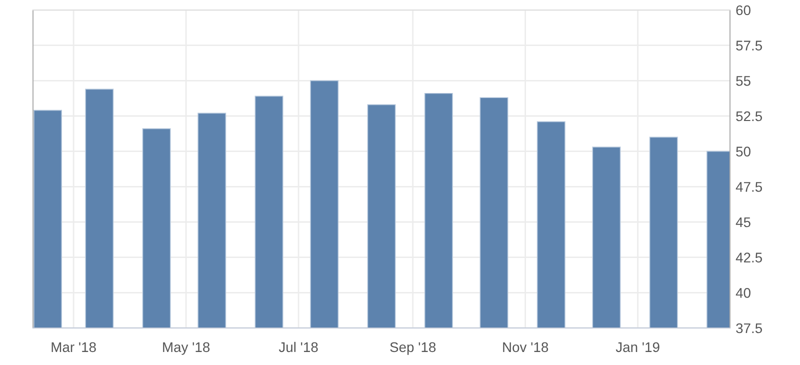  Describe the element at coordinates (743, 293) in the screenshot. I see `y-tick-label: 40` at that location.